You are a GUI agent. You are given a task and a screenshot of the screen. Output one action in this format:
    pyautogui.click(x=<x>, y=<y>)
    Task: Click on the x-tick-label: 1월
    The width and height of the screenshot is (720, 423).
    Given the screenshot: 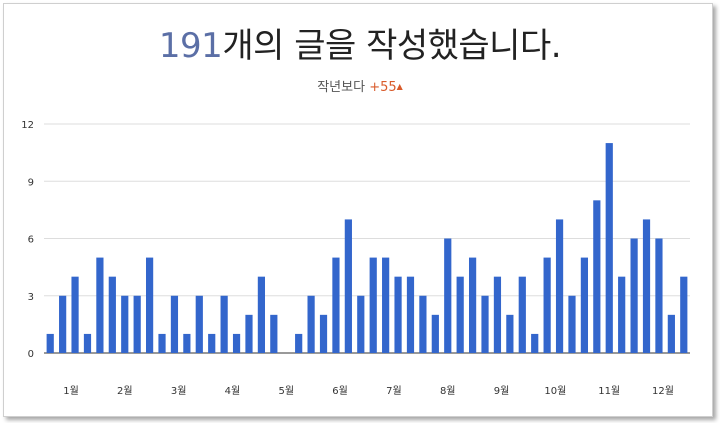 What is the action you would take?
    pyautogui.click(x=71, y=391)
    